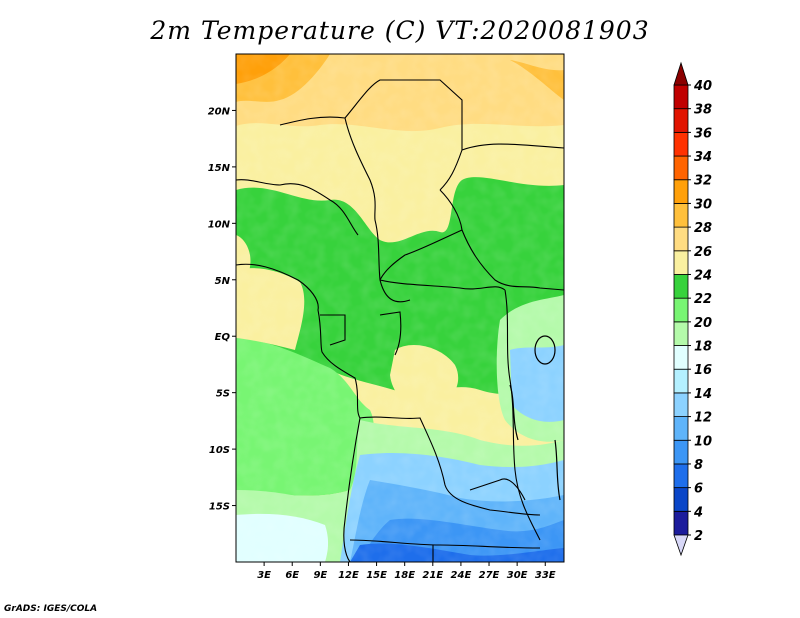 The width and height of the screenshot is (800, 618). What do you see at coordinates (292, 575) in the screenshot?
I see `lon-tick-label: 6E` at bounding box center [292, 575].